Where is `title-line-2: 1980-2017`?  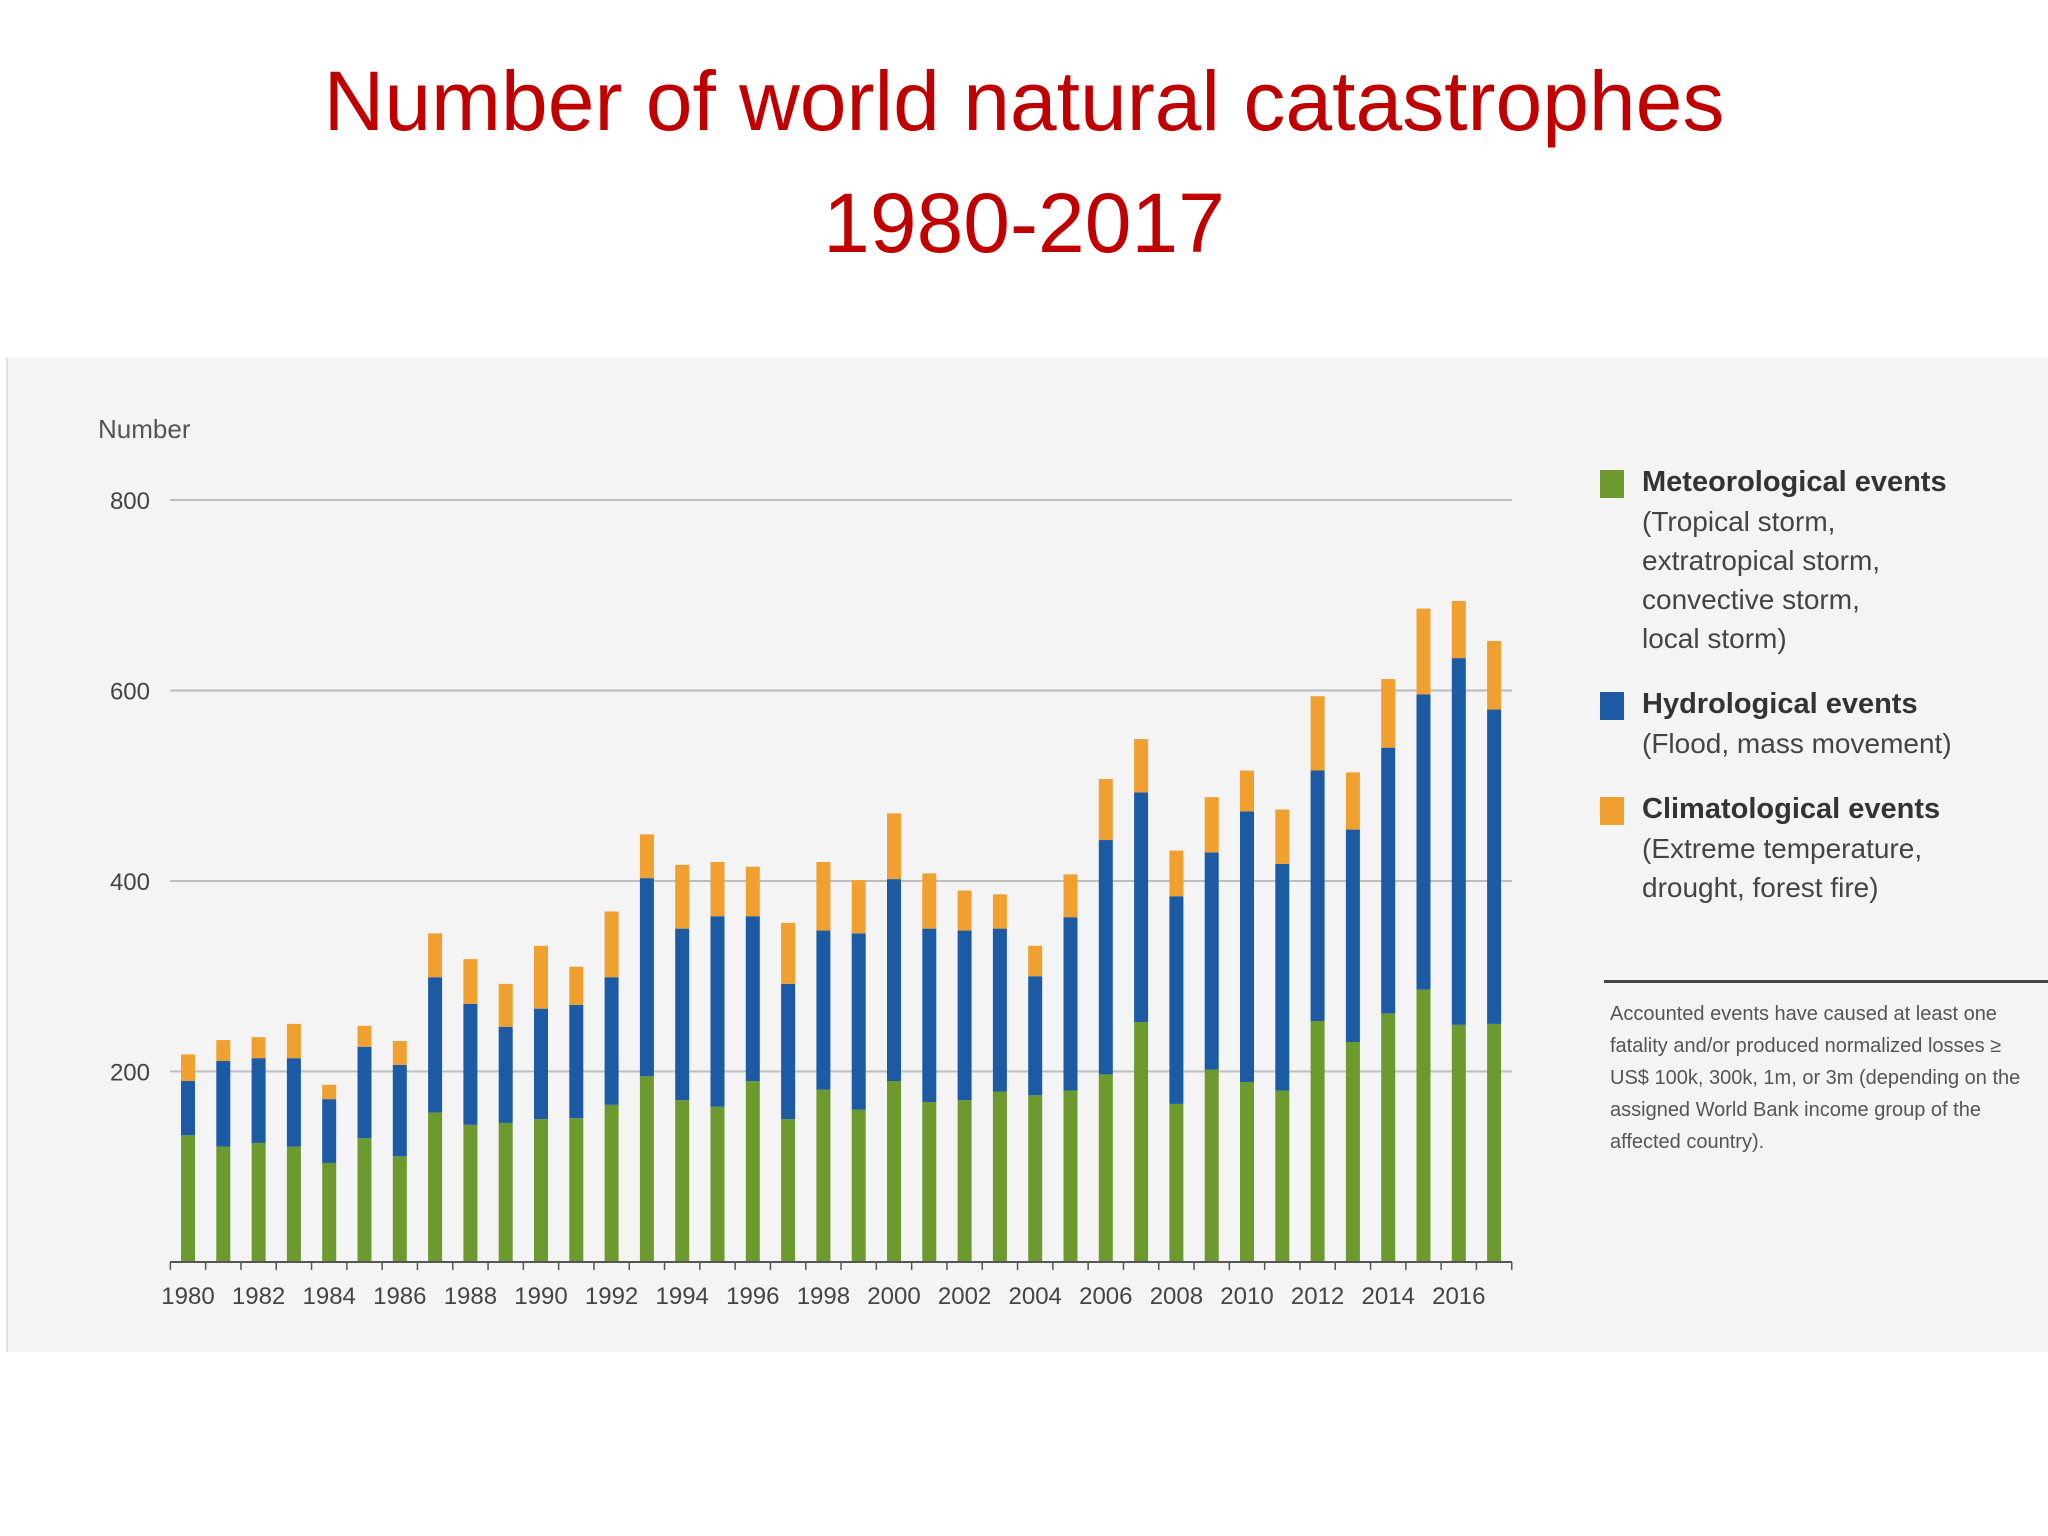 title-line-2: 1980-2017 is located at coordinates (1024, 223).